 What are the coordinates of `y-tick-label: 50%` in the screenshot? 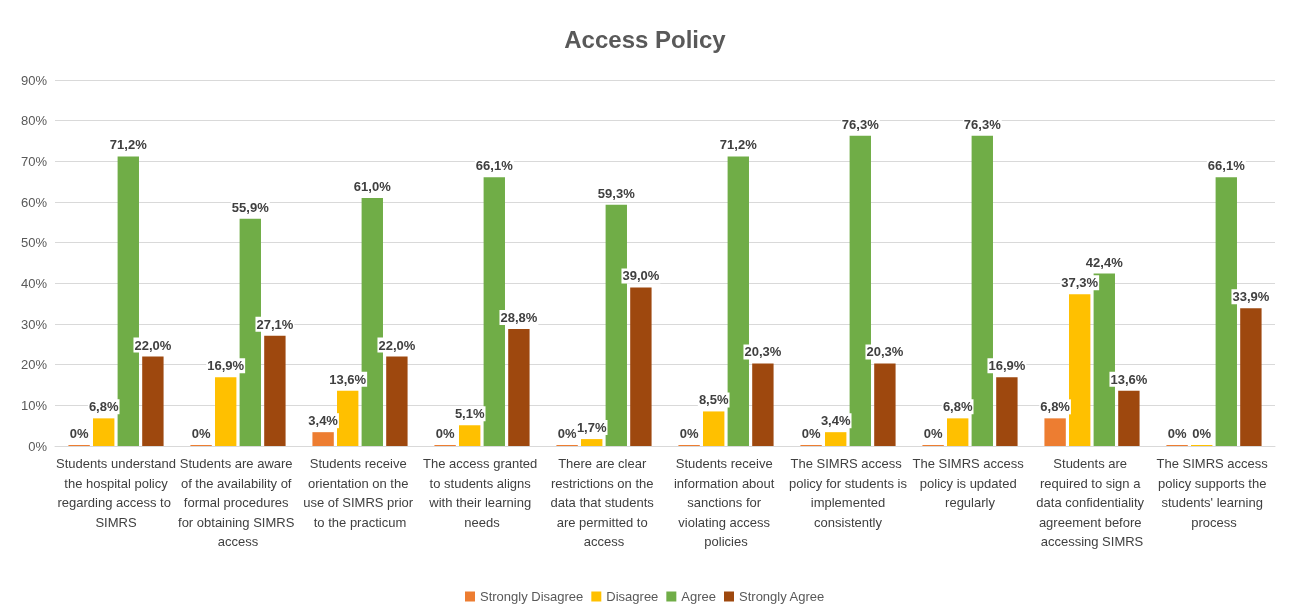 It's located at (34, 243).